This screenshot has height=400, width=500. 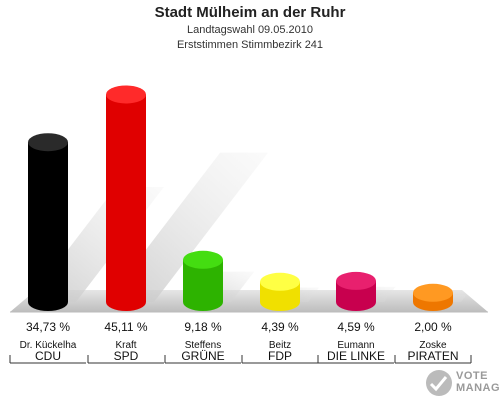 I want to click on candidate-label-spd: Kraft, so click(x=125, y=345).